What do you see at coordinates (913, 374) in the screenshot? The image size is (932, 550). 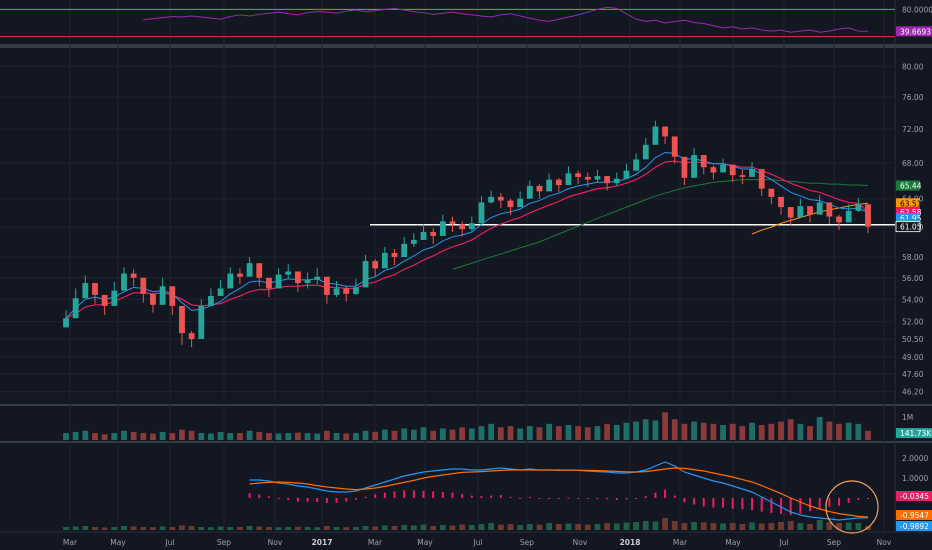 I see `price-axis-label: 47.60` at bounding box center [913, 374].